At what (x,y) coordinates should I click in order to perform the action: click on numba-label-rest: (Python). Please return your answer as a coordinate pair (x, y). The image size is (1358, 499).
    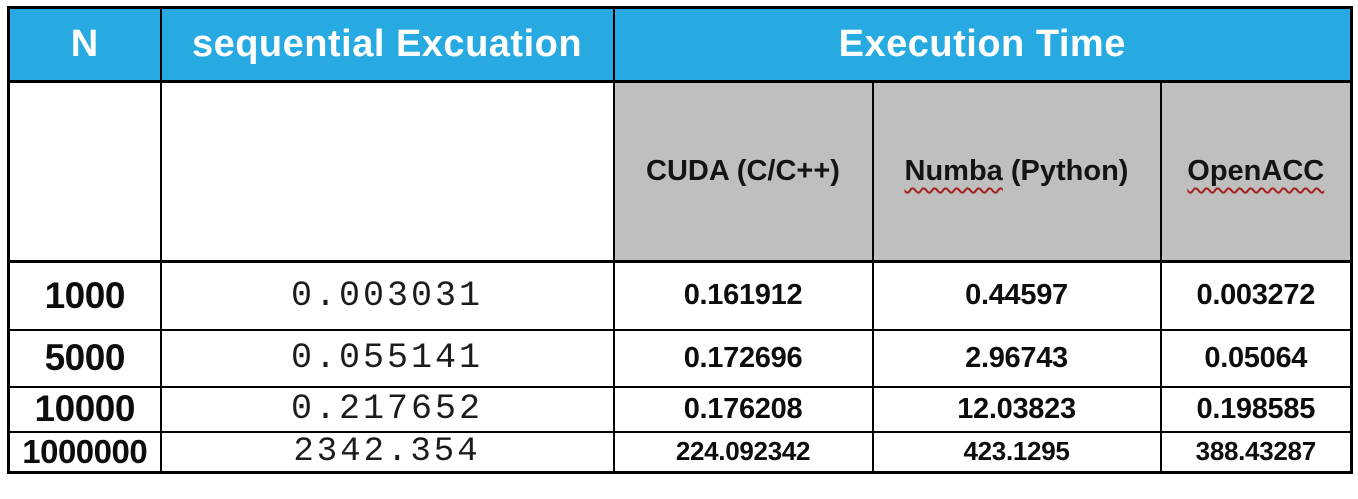
    Looking at the image, I should click on (1065, 171).